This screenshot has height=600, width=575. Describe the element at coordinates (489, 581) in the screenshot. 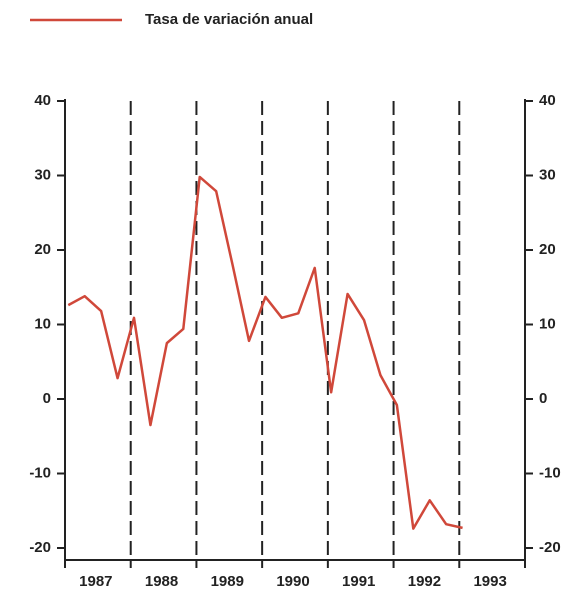

I see `x-tick-label: 1993` at that location.